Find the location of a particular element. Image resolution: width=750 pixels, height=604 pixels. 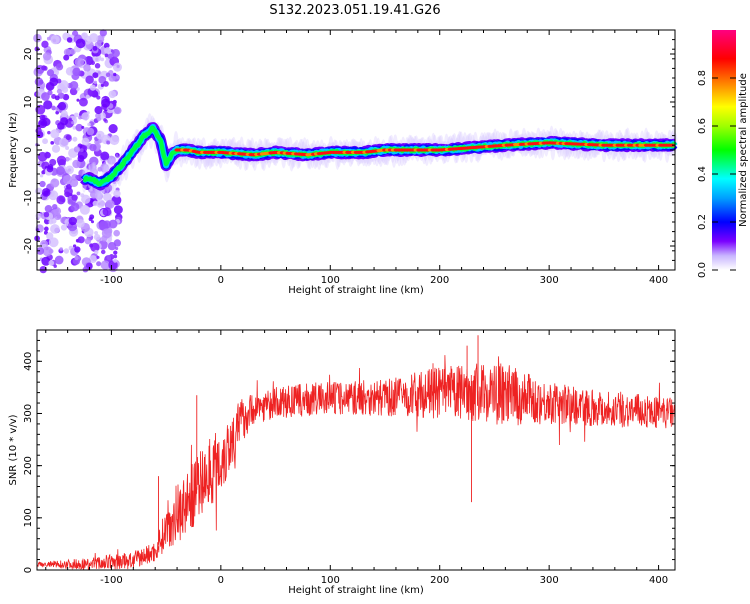

snr-y-tick-label: 0 is located at coordinates (28, 570).